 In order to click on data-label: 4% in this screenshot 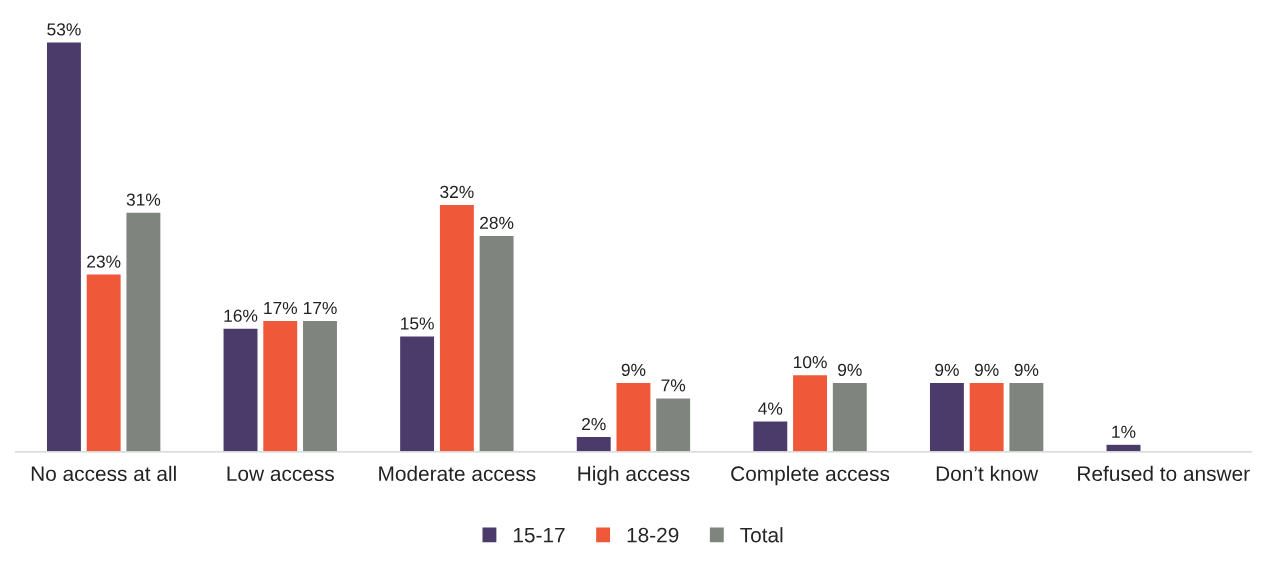, I will do `click(770, 408)`.